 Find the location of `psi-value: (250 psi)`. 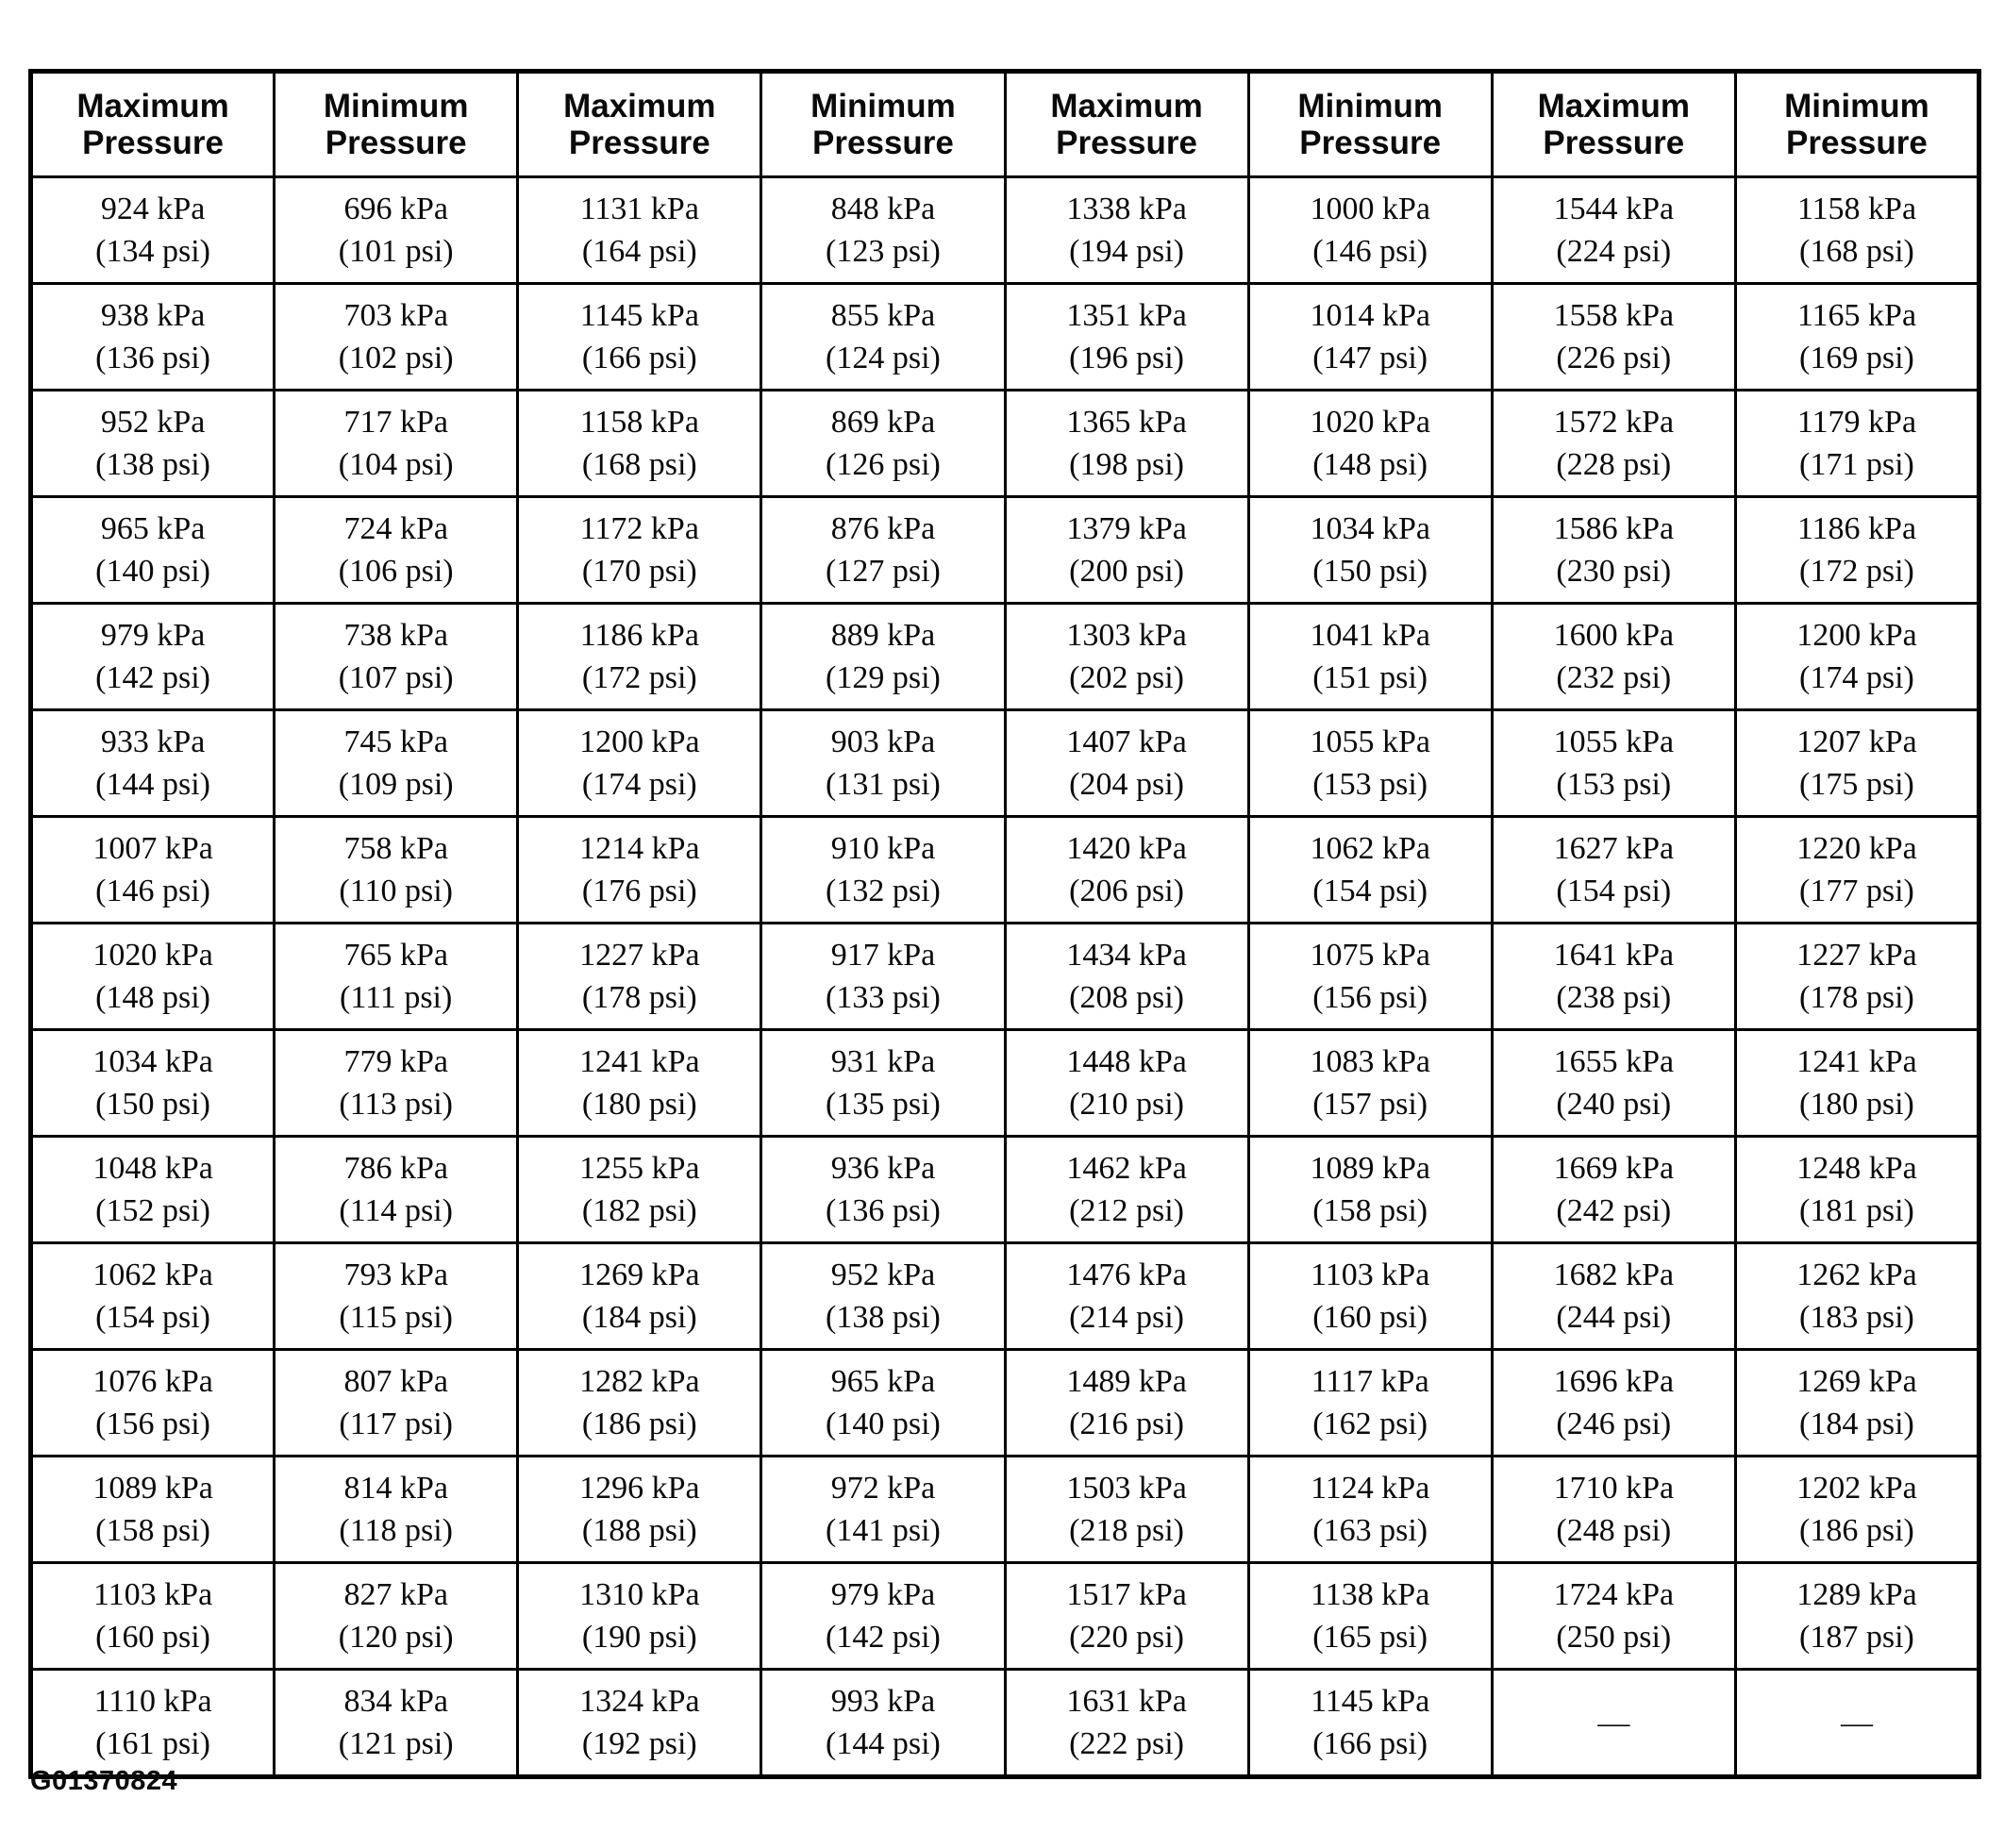

psi-value: (250 psi) is located at coordinates (1614, 1638).